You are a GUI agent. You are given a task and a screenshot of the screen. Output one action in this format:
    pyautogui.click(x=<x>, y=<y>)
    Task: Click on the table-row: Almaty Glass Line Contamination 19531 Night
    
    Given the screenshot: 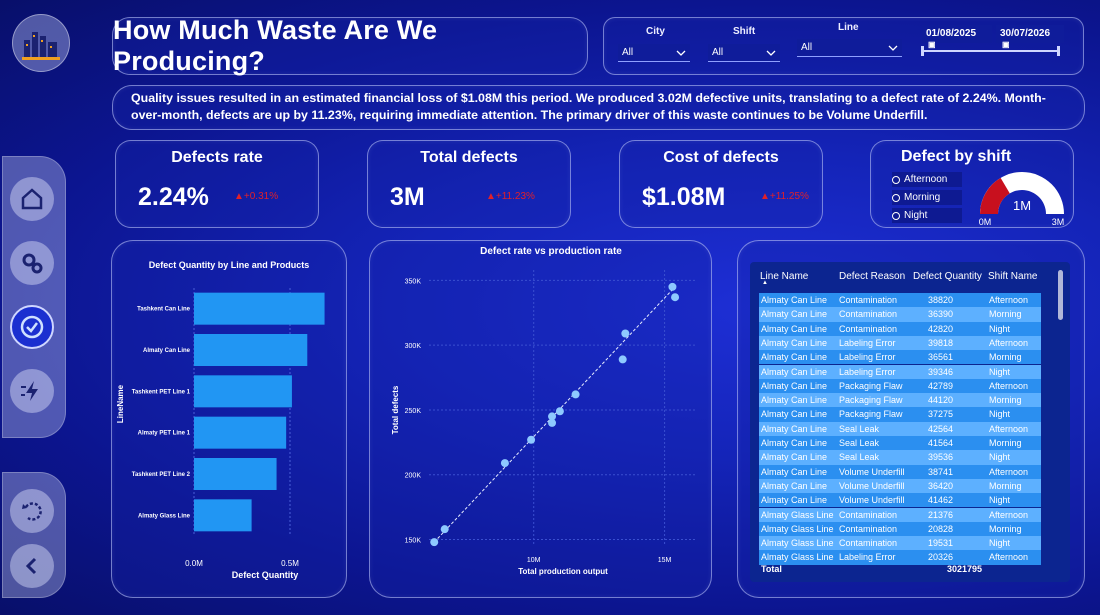 What is the action you would take?
    pyautogui.click(x=900, y=543)
    